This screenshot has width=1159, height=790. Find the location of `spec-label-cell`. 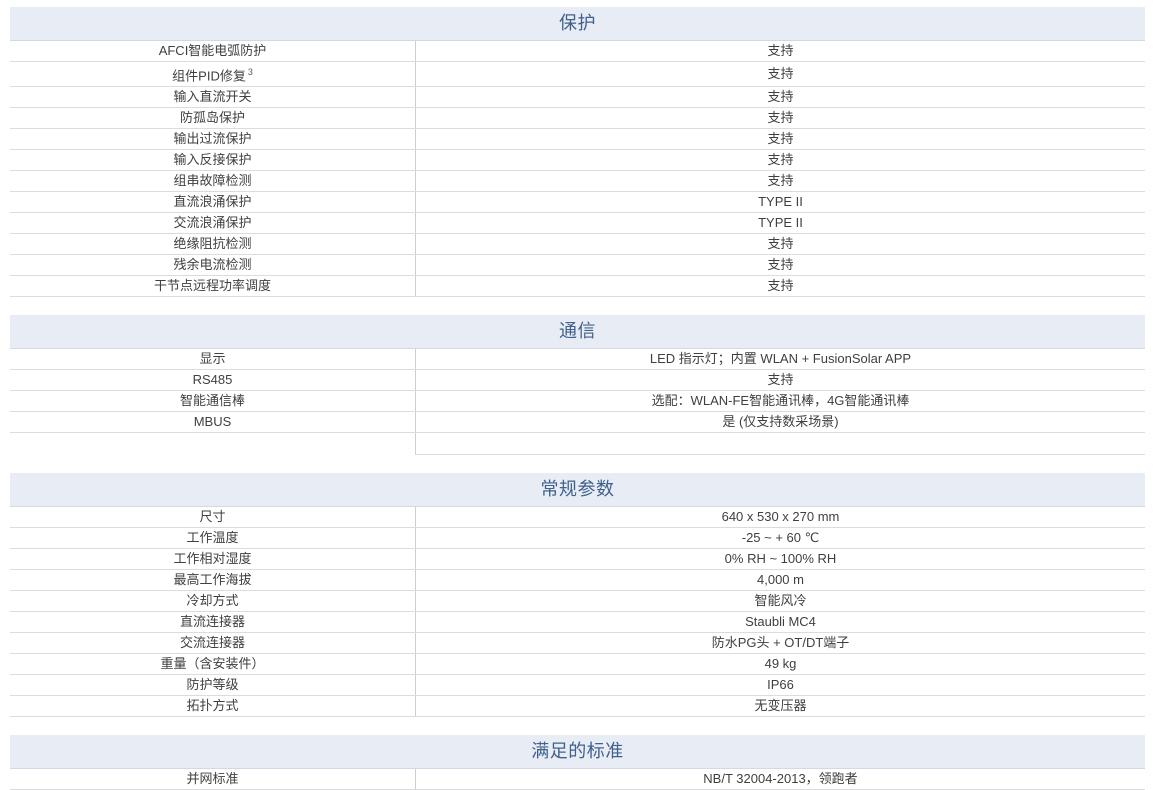

spec-label-cell is located at coordinates (213, 444).